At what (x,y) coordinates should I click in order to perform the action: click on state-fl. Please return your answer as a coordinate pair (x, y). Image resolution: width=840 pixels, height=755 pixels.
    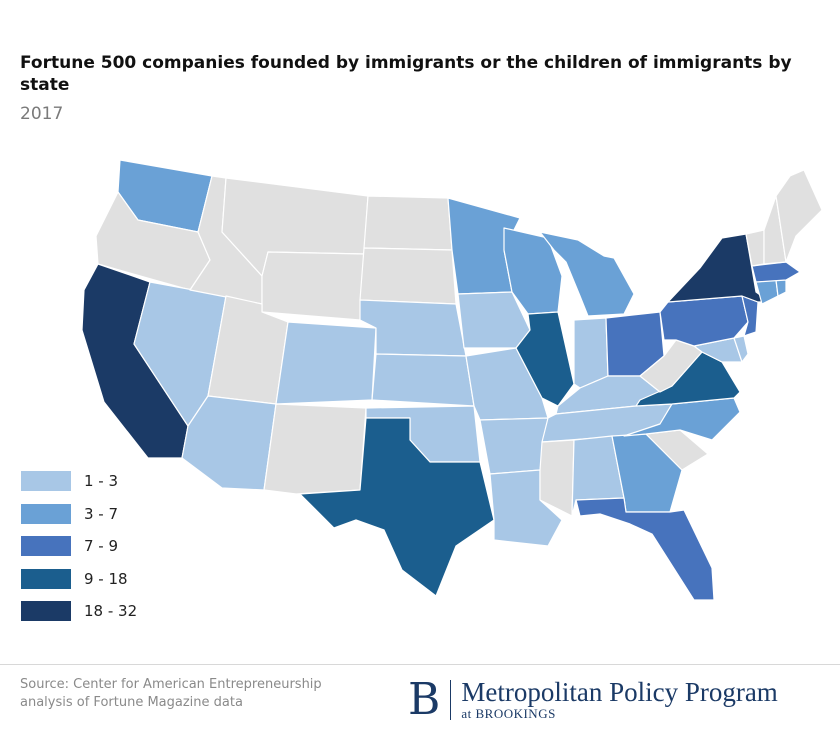
    Looking at the image, I should click on (645, 549).